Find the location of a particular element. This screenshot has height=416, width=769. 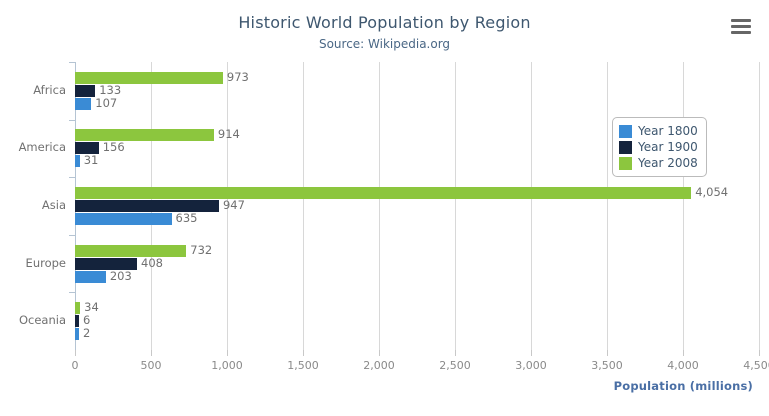

bar-value-label: 408 is located at coordinates (152, 262).